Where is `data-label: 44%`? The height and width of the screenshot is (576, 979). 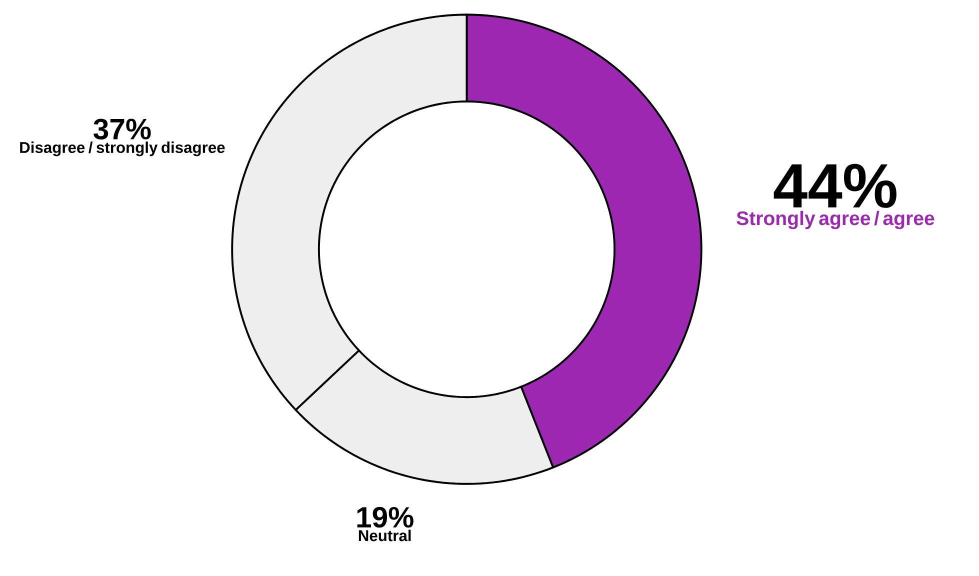 data-label: 44% is located at coordinates (835, 186).